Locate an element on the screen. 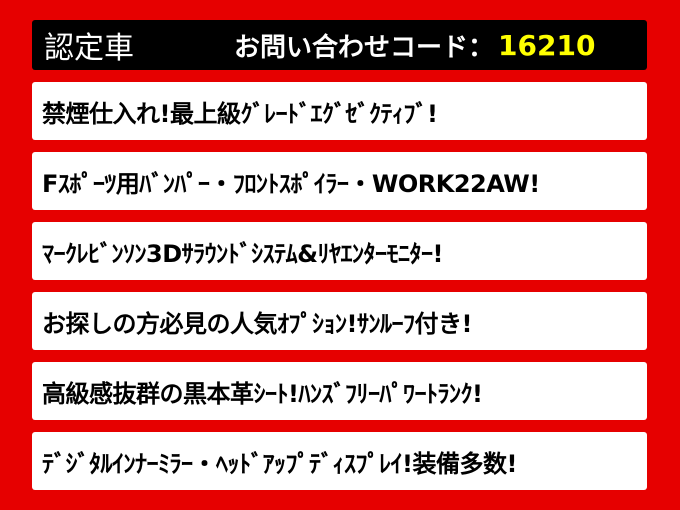  inquiry-code-label: お問い合わせコード： is located at coordinates (364, 47).